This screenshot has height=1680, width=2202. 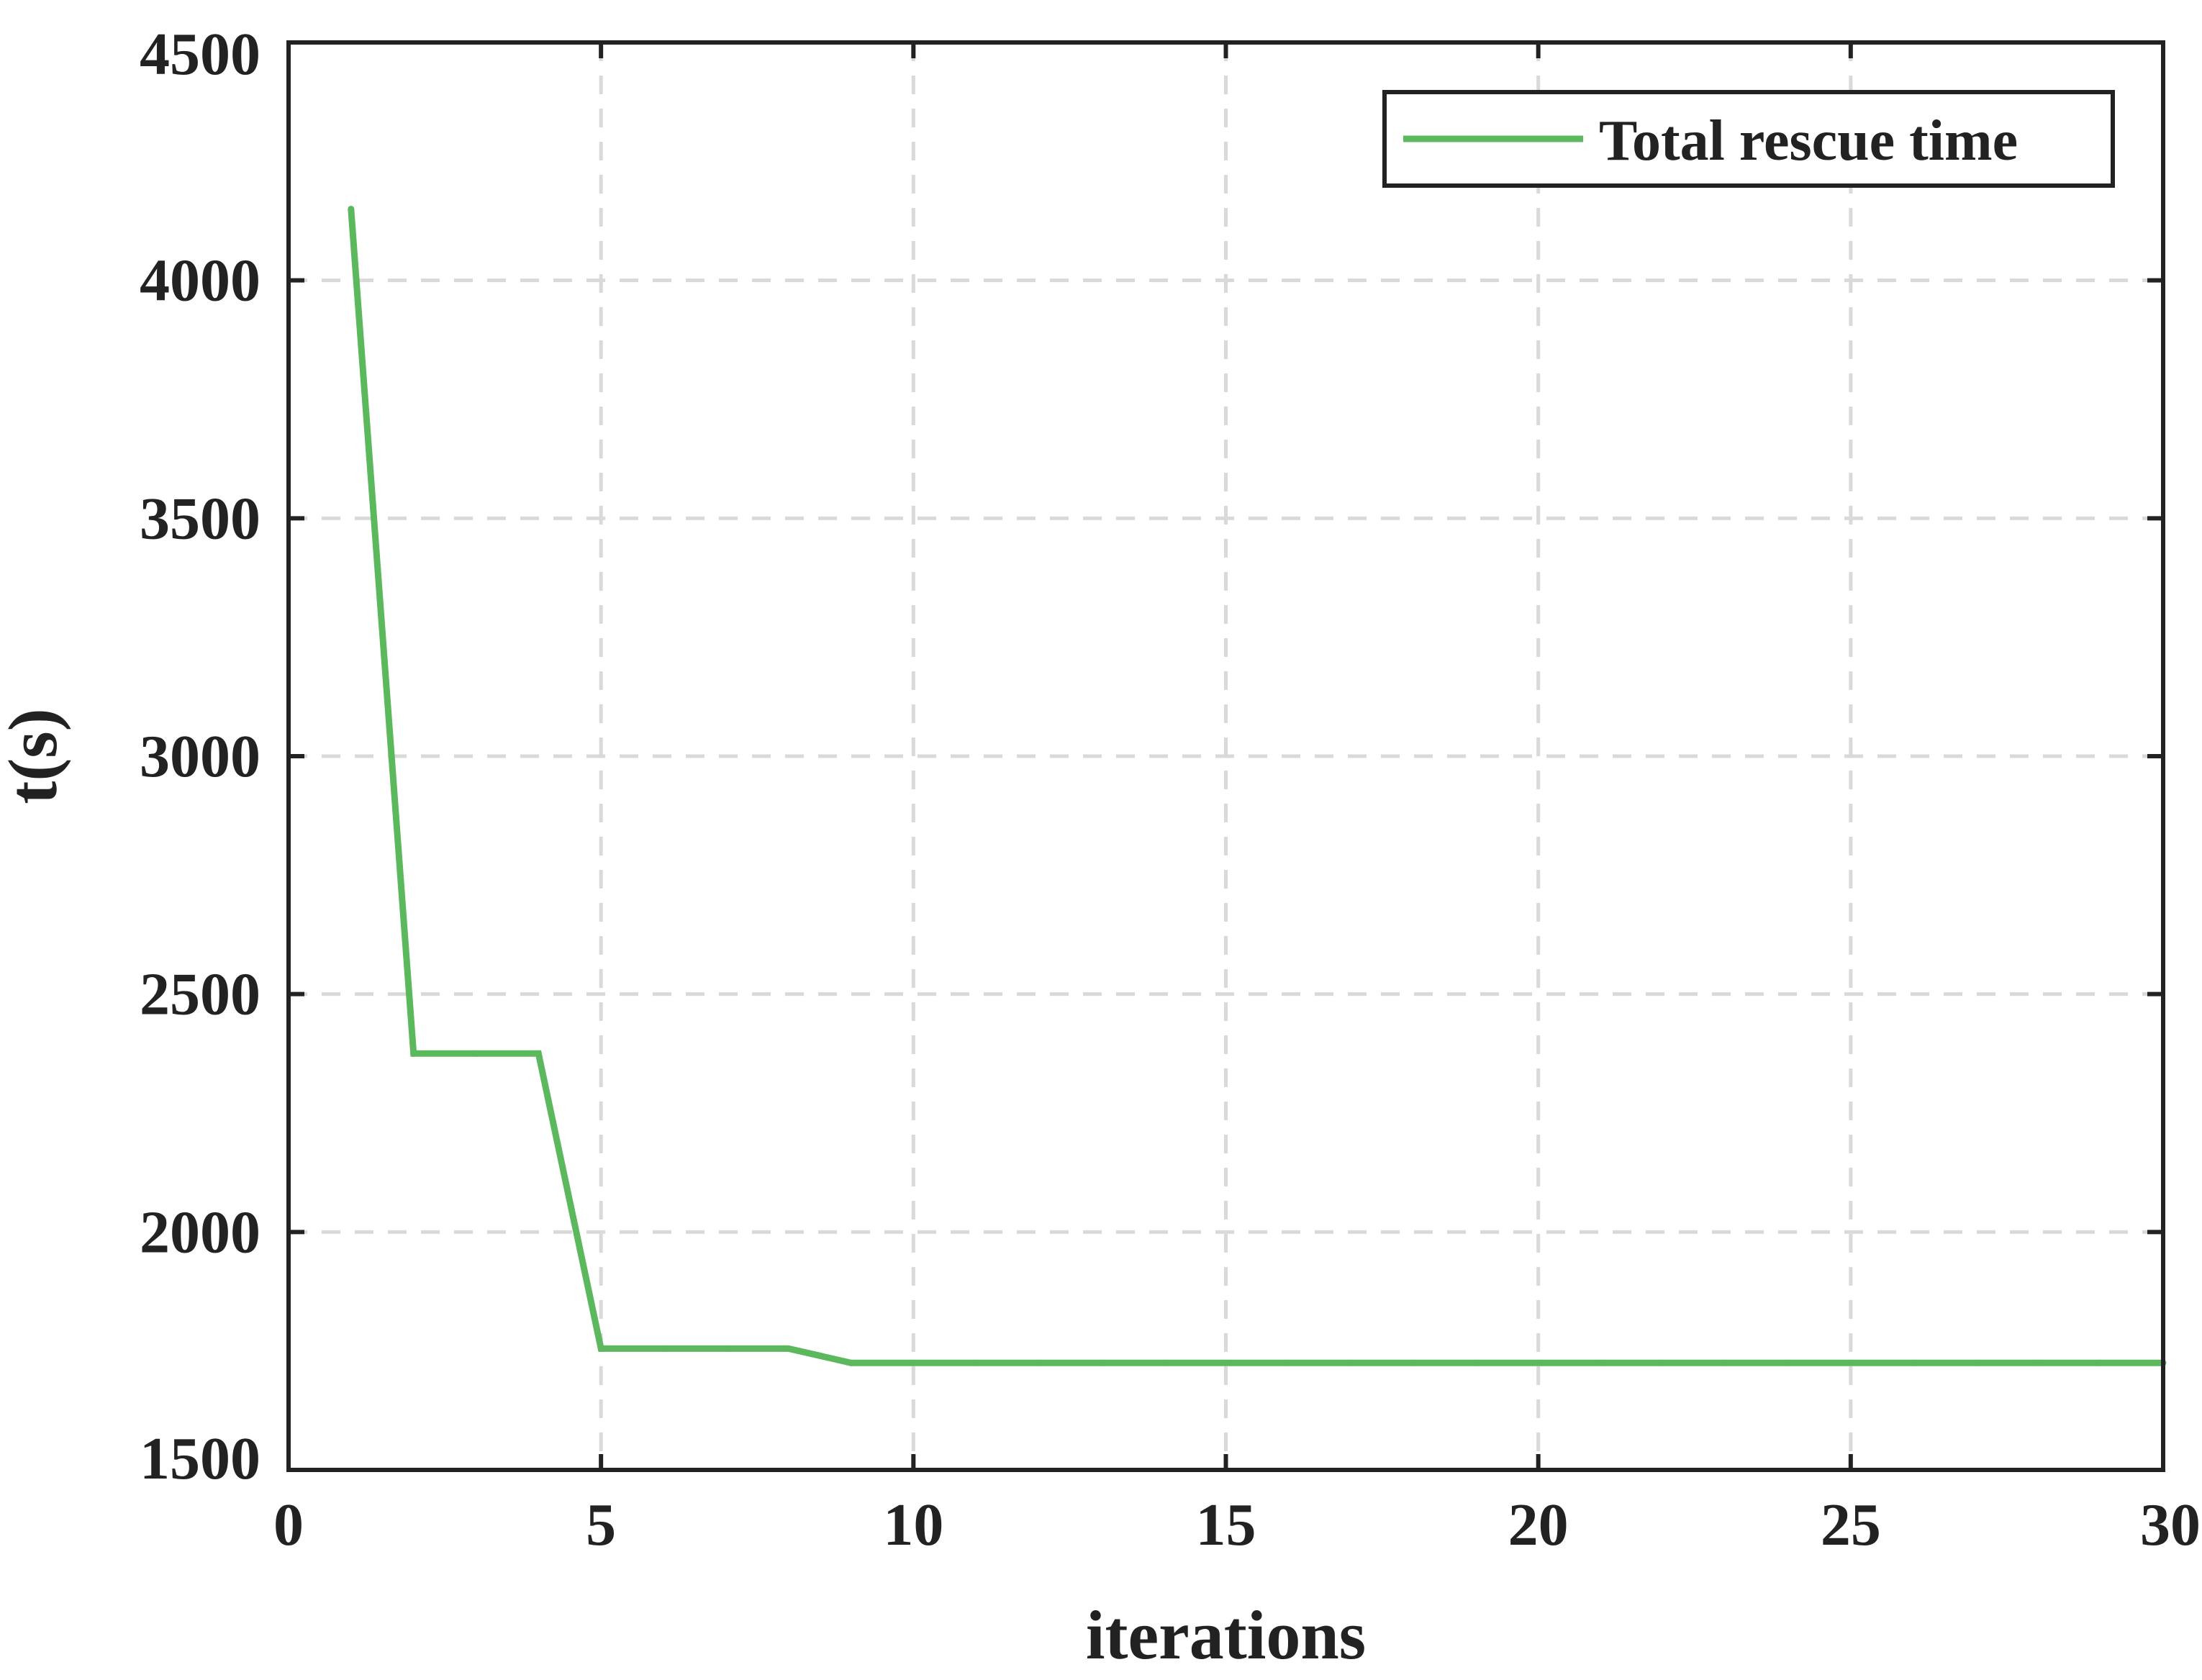 What do you see at coordinates (200, 518) in the screenshot?
I see `y-tick-label: 3500` at bounding box center [200, 518].